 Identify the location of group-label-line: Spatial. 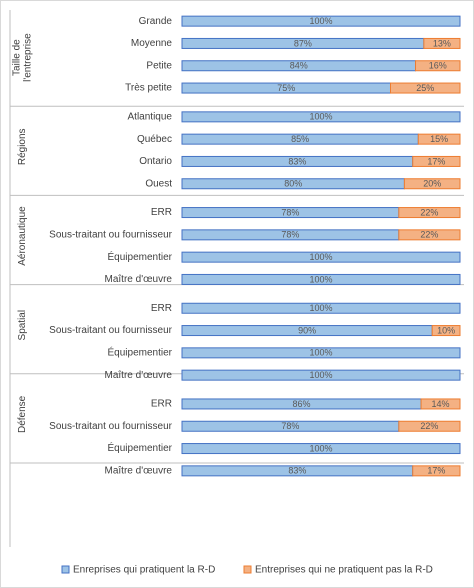
(22, 325).